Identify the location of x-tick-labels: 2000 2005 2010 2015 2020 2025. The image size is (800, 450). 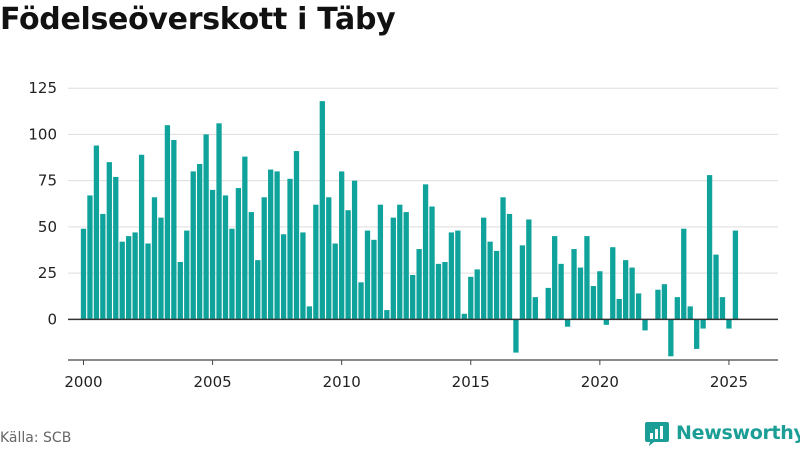
(406, 375).